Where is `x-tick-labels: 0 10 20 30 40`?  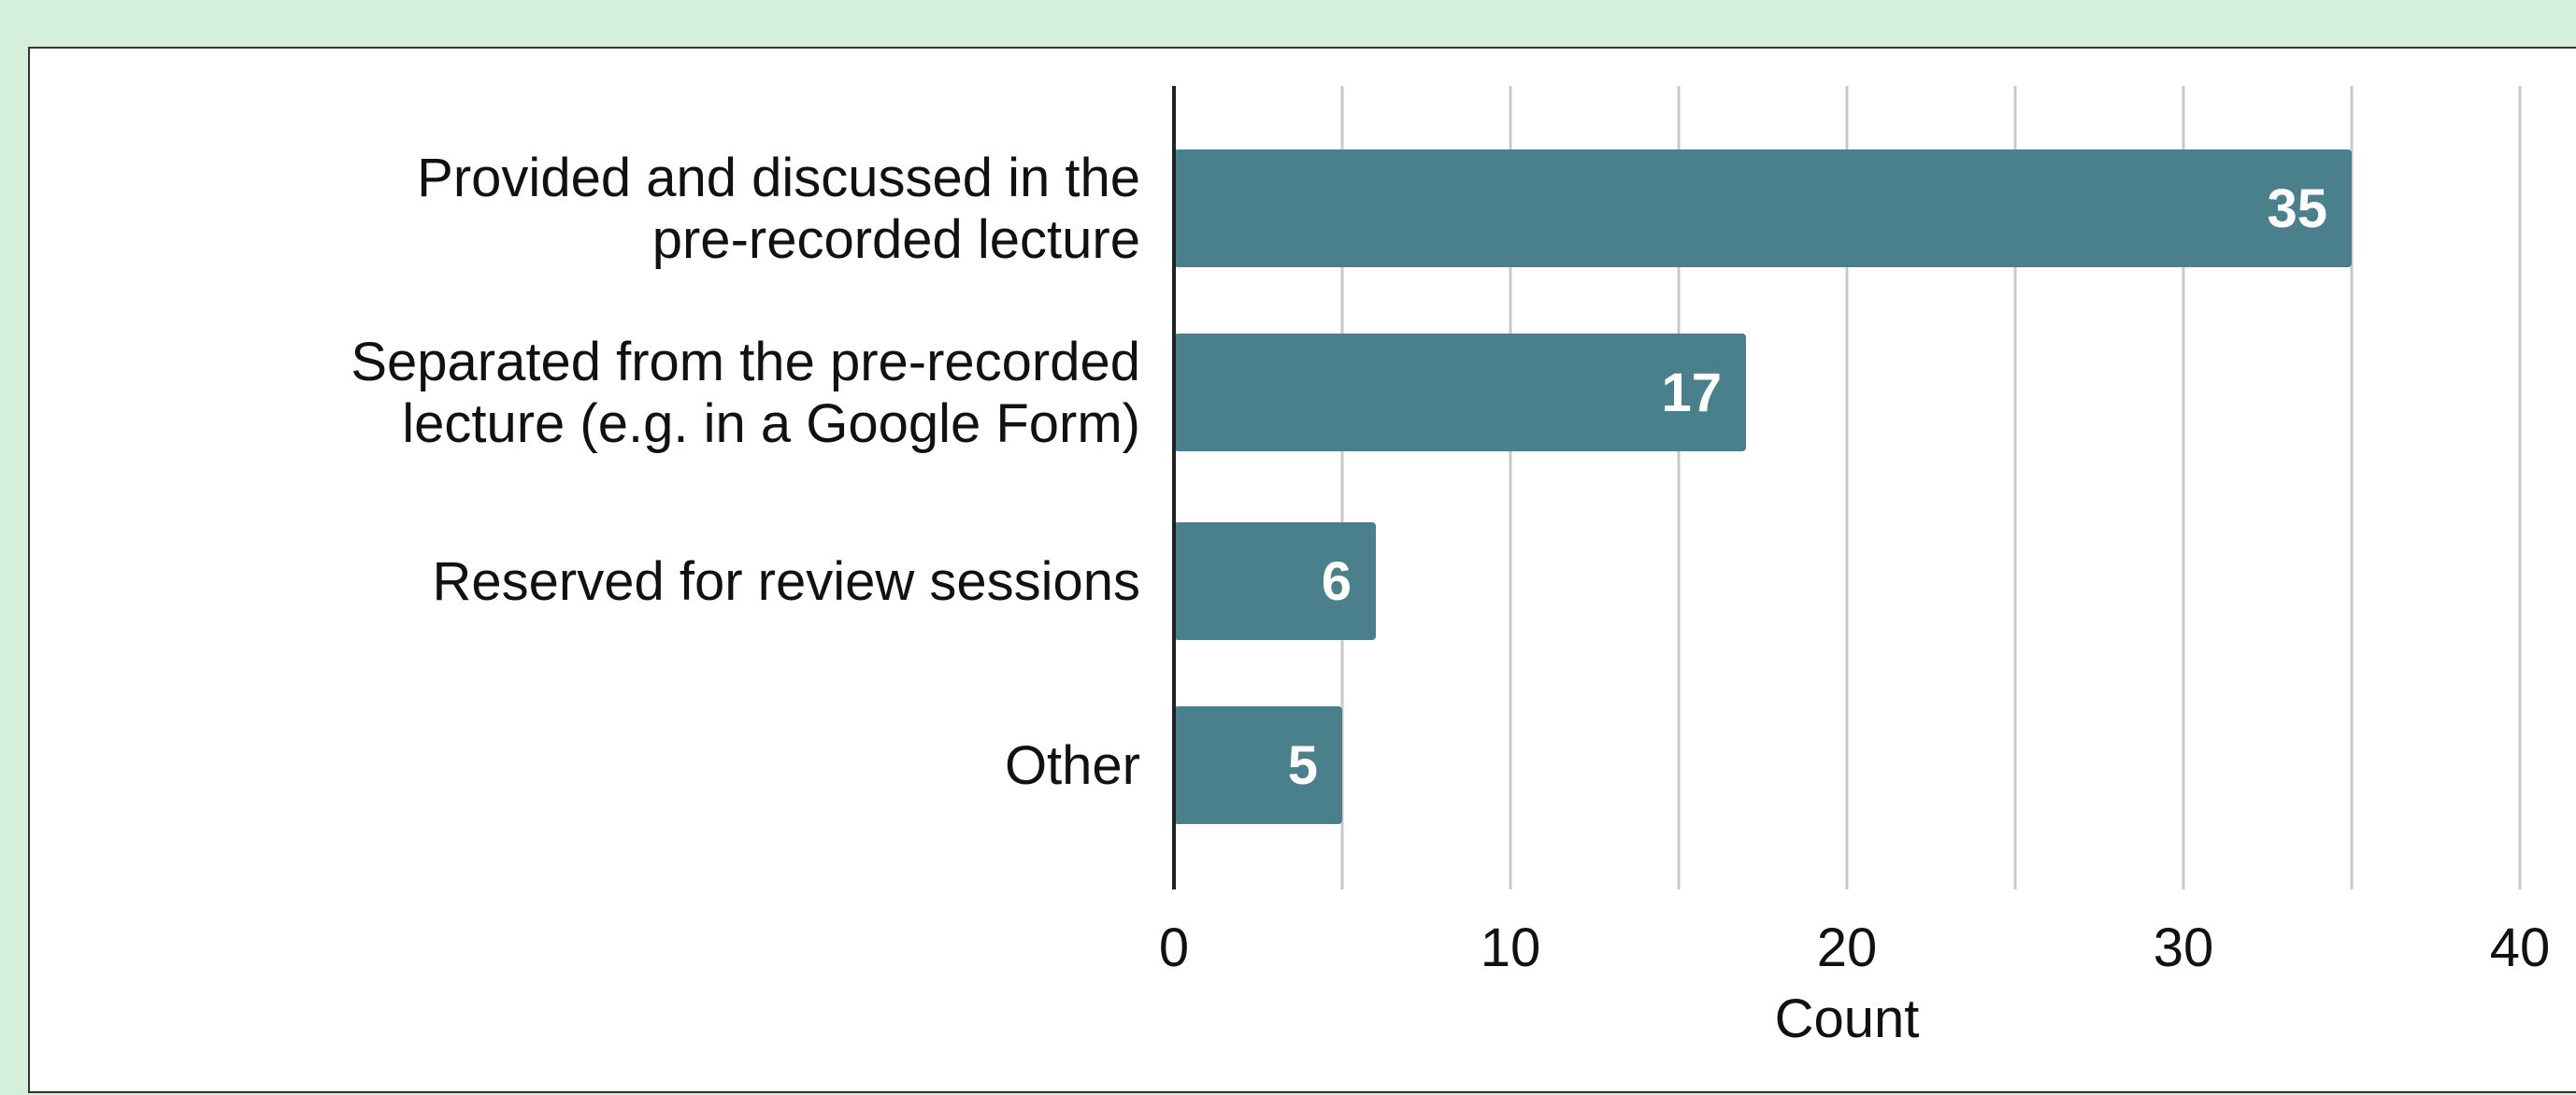
x-tick-labels: 0 10 20 30 40 is located at coordinates (1854, 947).